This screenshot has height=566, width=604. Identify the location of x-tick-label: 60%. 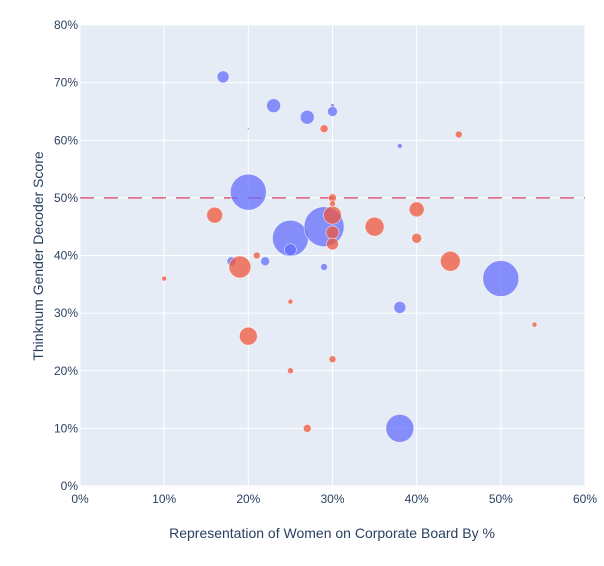
(585, 499).